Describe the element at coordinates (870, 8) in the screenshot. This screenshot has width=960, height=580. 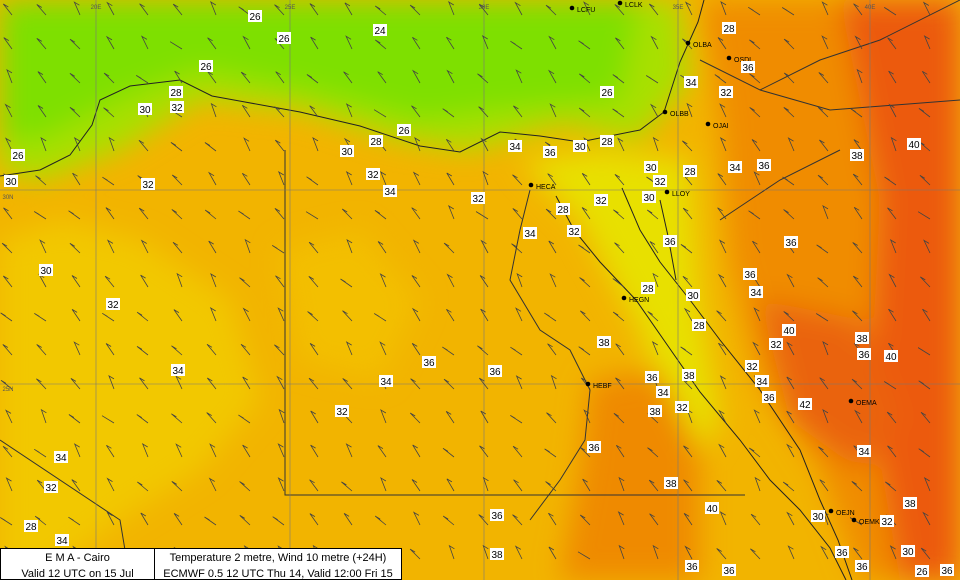
I see `grid-label: 40E` at that location.